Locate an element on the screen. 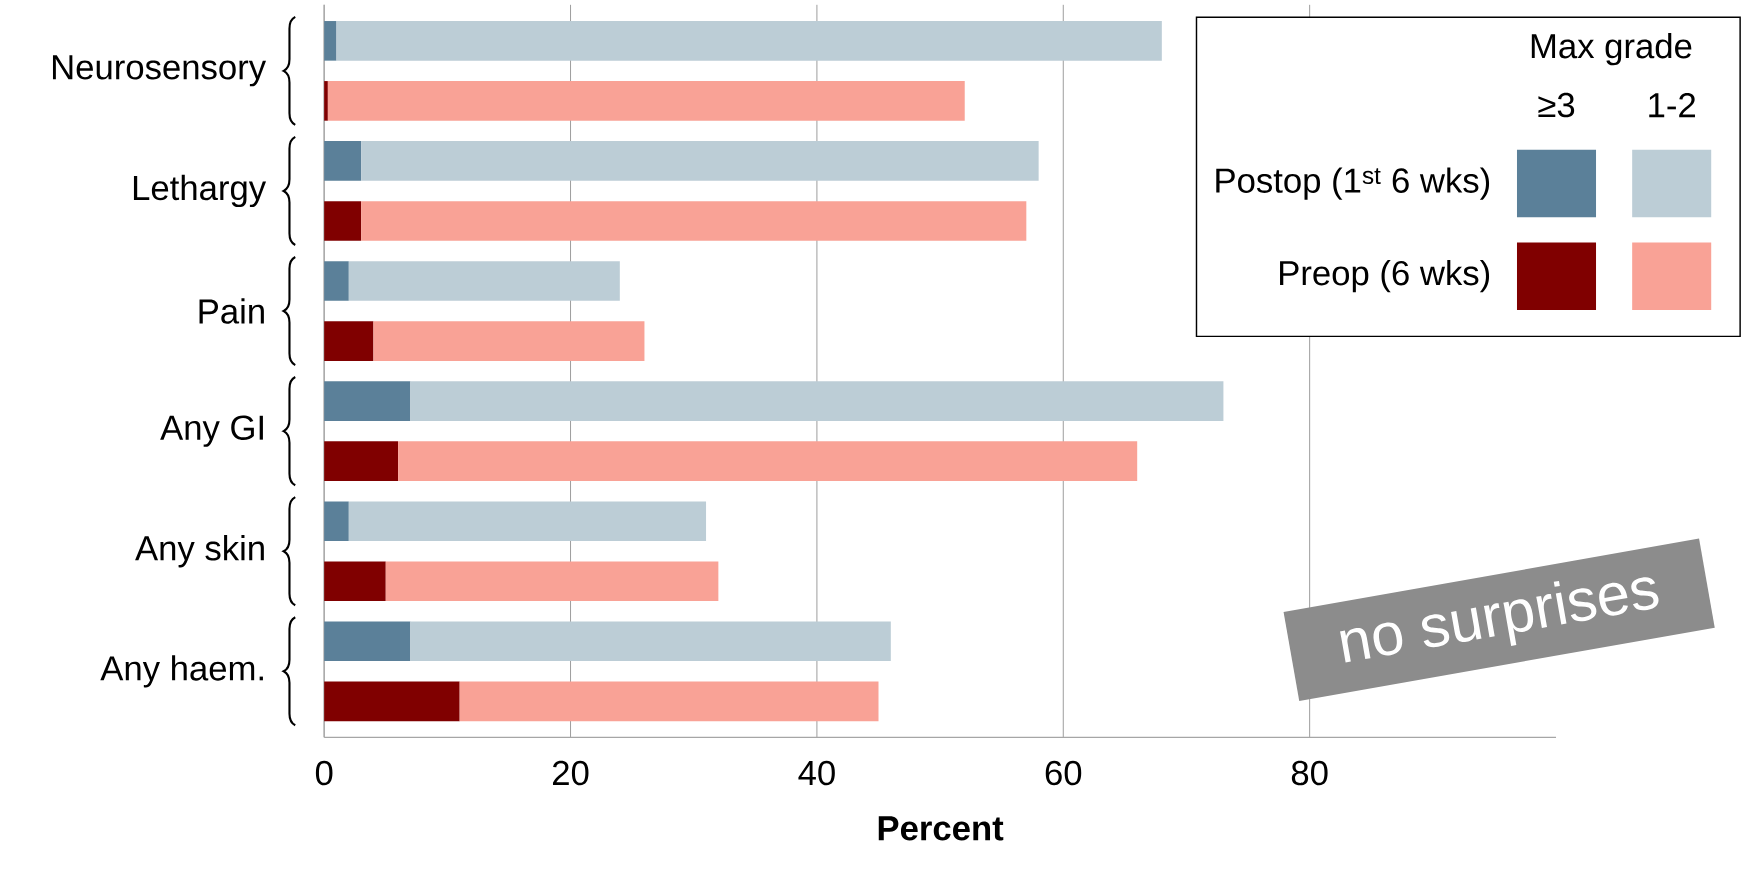  legend-title: Max grade is located at coordinates (1611, 49).